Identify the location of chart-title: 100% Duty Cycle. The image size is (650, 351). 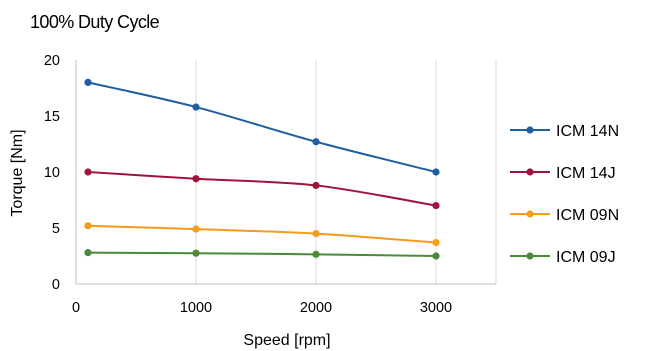
(95, 22).